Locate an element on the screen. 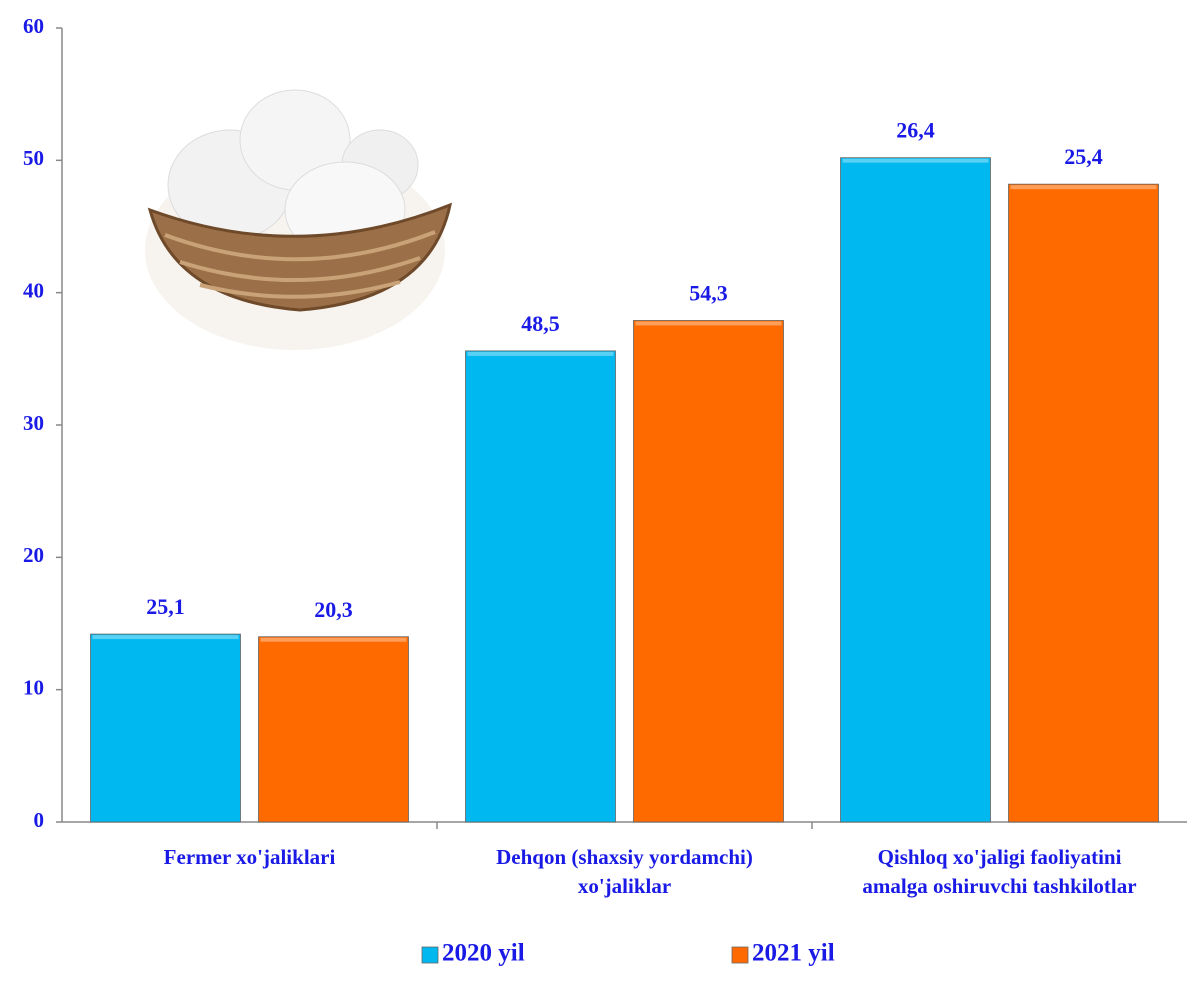 This screenshot has width=1187, height=997. data-label: 48,5 is located at coordinates (540, 323).